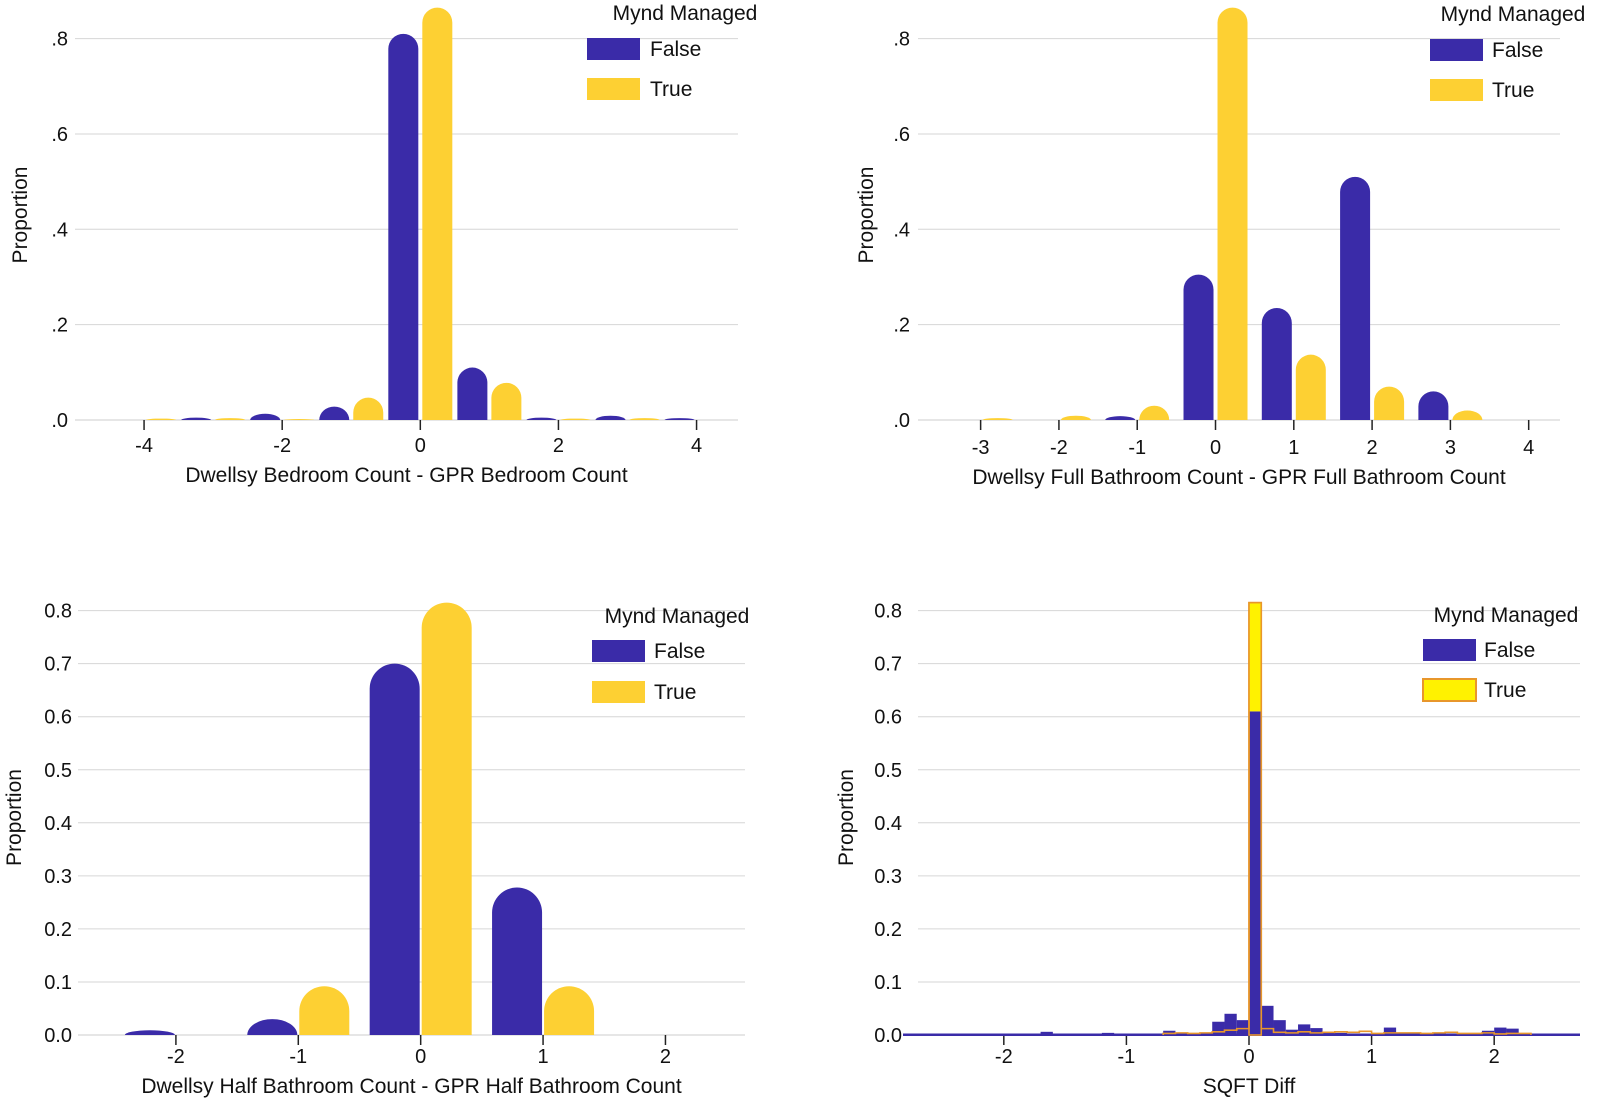  Describe the element at coordinates (144, 446) in the screenshot. I see `x-tick-label: -4` at that location.